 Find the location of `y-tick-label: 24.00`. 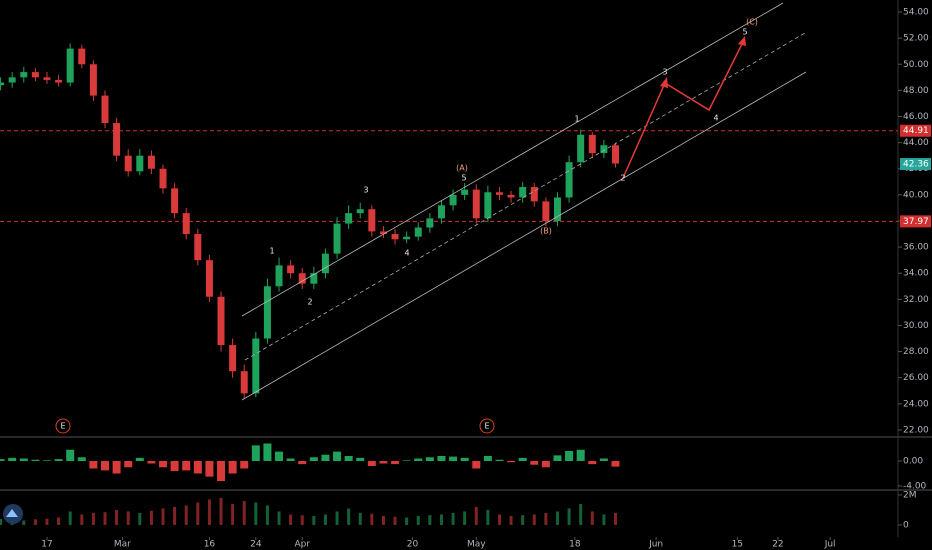

y-tick-label: 24.00 is located at coordinates (916, 404).